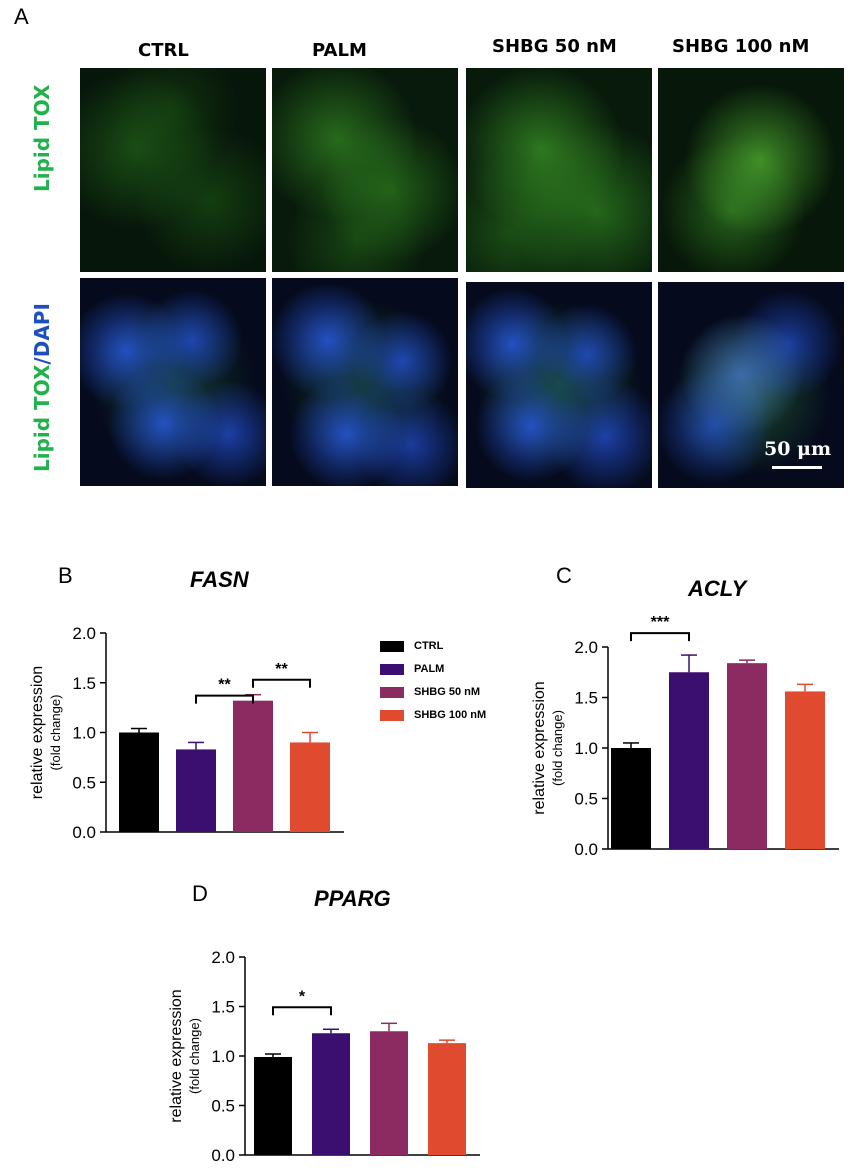 Image resolution: width=868 pixels, height=1172 pixels. What do you see at coordinates (21, 16) in the screenshot?
I see `panel-letter-a: A` at bounding box center [21, 16].